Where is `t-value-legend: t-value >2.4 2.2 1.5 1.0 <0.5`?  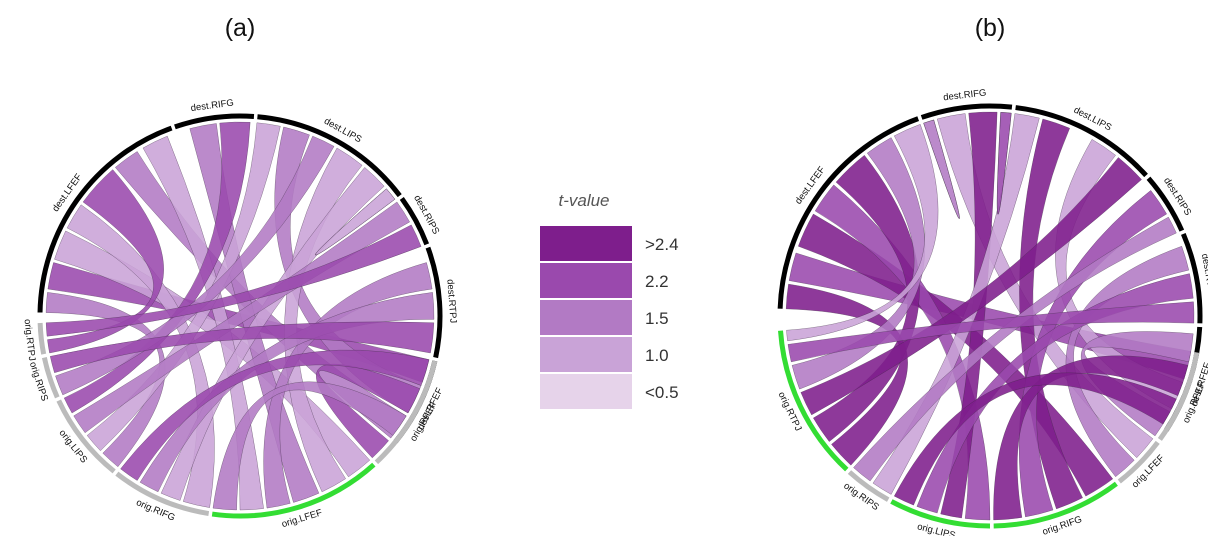
t-value-legend: t-value >2.4 2.2 1.5 1.0 <0.5 is located at coordinates (609, 300).